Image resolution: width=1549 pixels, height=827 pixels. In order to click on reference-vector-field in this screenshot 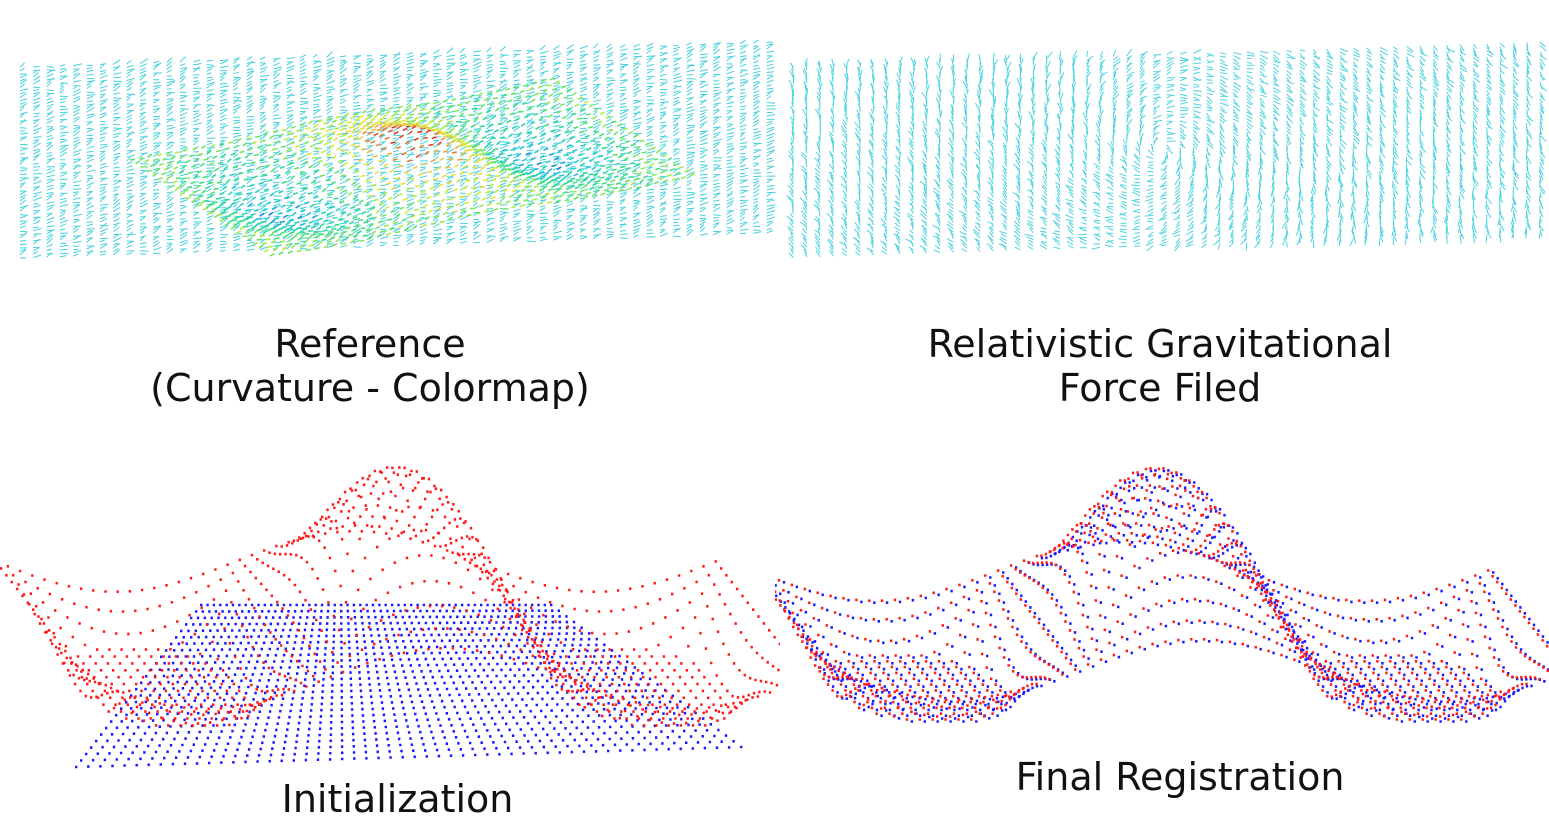, I will do `click(397, 149)`.